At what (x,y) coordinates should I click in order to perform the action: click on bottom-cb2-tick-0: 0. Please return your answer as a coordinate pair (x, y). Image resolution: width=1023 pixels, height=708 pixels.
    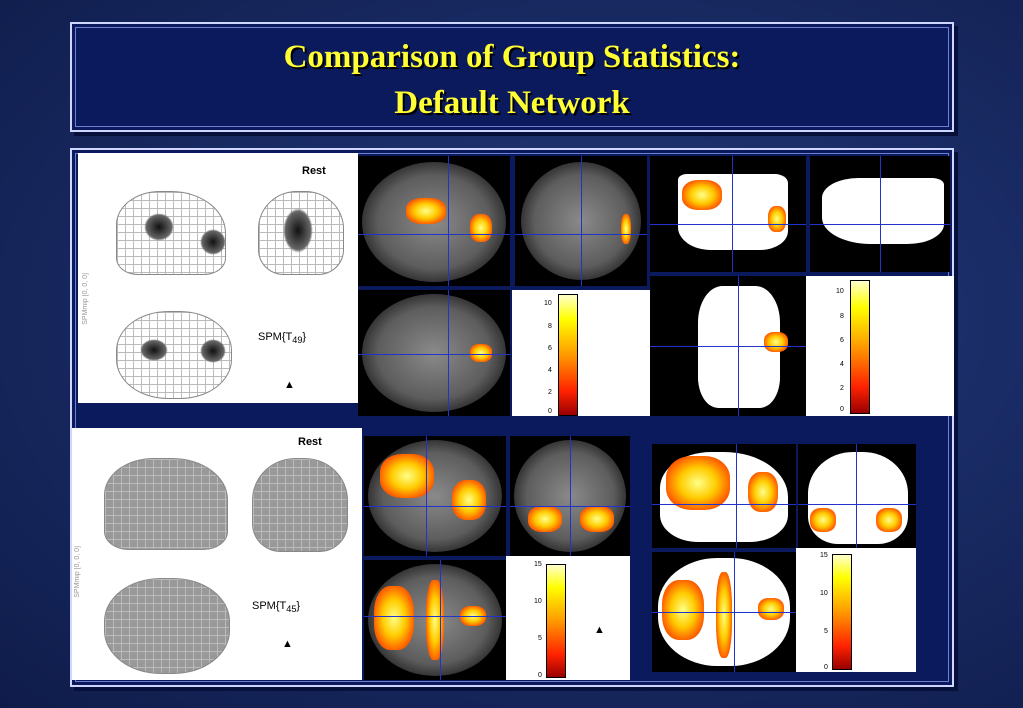
    Looking at the image, I should click on (826, 667).